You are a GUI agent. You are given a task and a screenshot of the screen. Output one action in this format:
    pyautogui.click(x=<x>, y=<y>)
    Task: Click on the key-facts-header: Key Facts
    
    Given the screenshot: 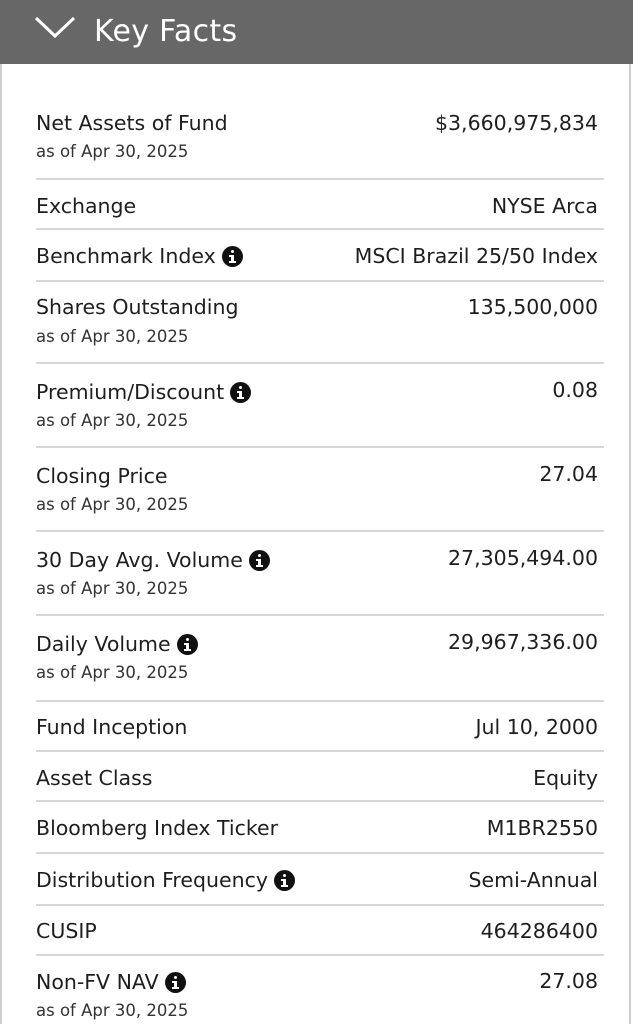 What is the action you would take?
    pyautogui.click(x=316, y=32)
    